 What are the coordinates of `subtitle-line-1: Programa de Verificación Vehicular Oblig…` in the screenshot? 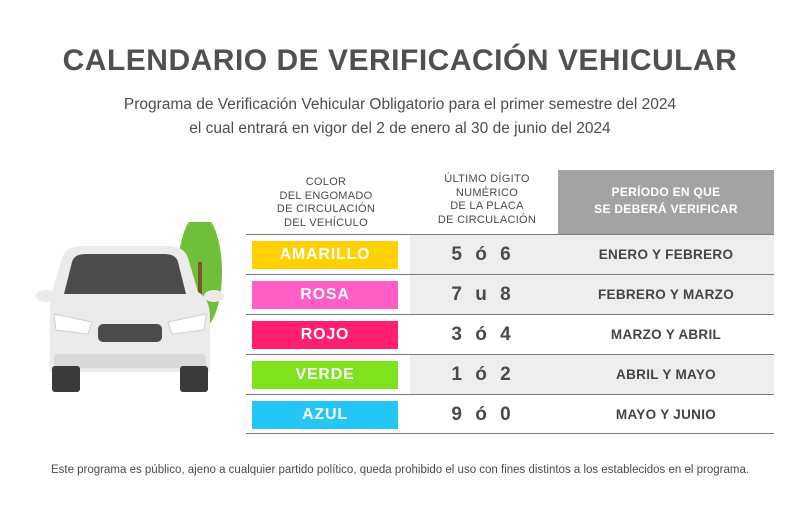 It's located at (400, 104).